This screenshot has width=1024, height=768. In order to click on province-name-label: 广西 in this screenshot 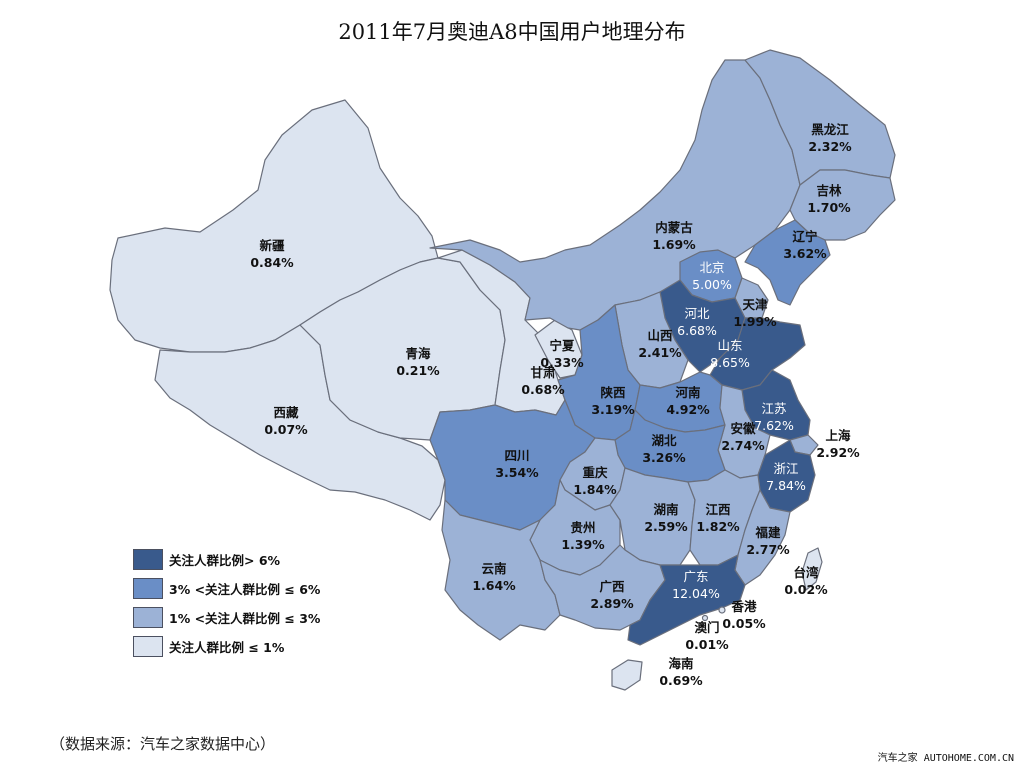, I will do `click(611, 586)`.